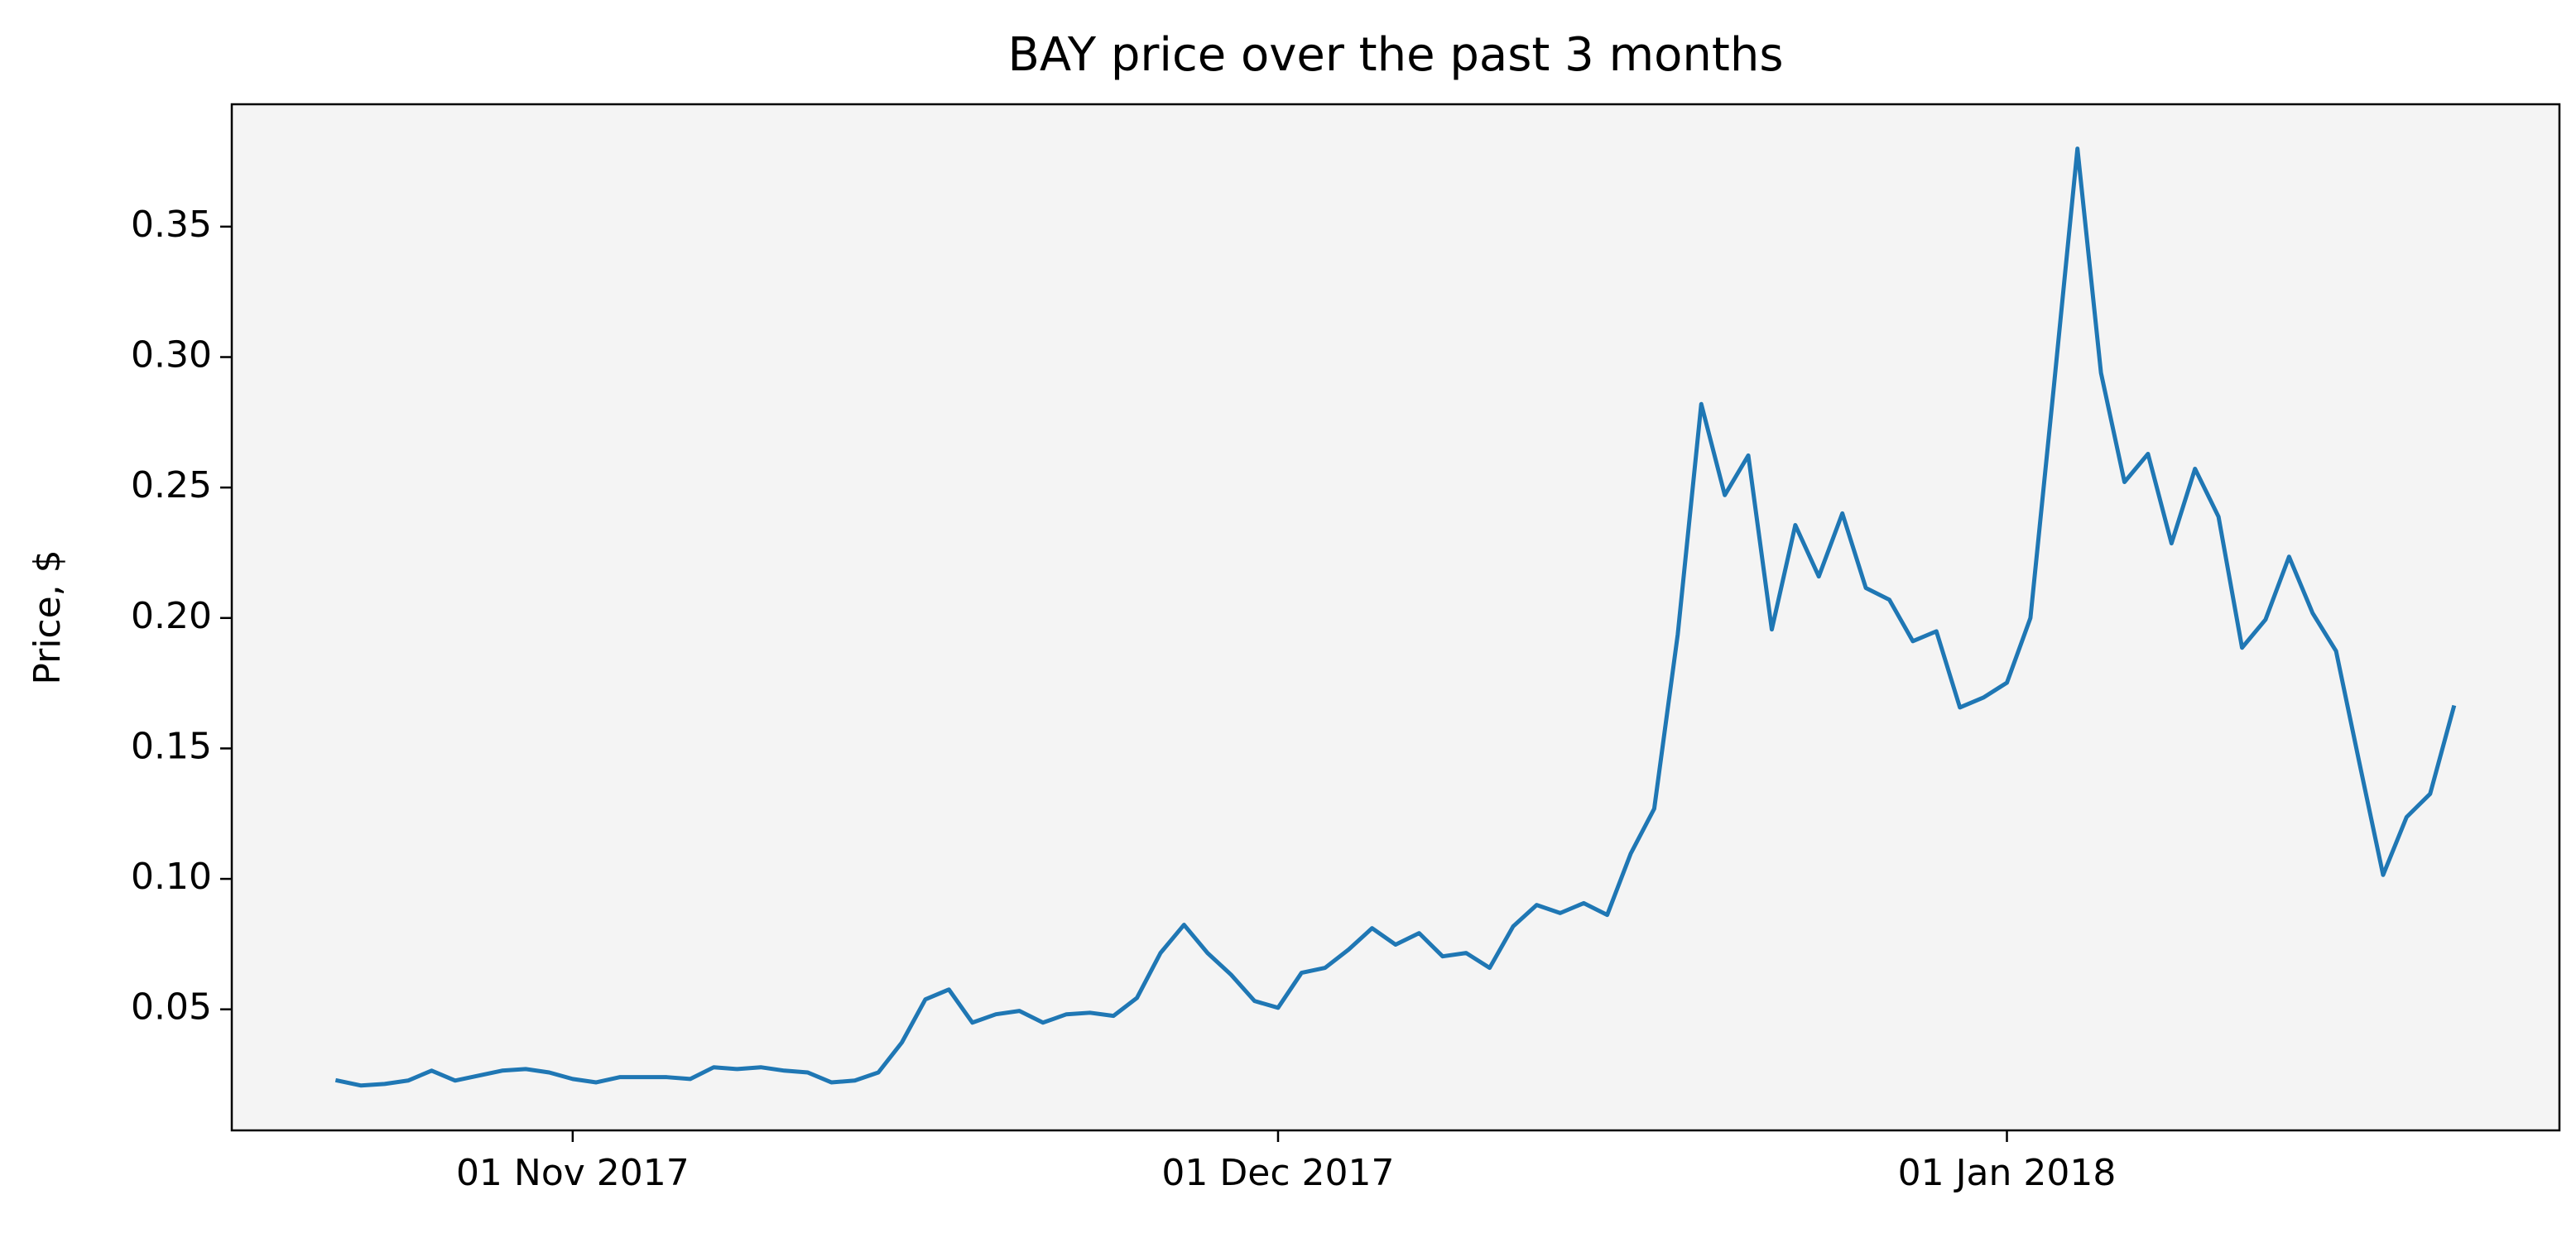 This screenshot has width=2576, height=1233. I want to click on x-tick-label: 01 Jan 2018, so click(2007, 1173).